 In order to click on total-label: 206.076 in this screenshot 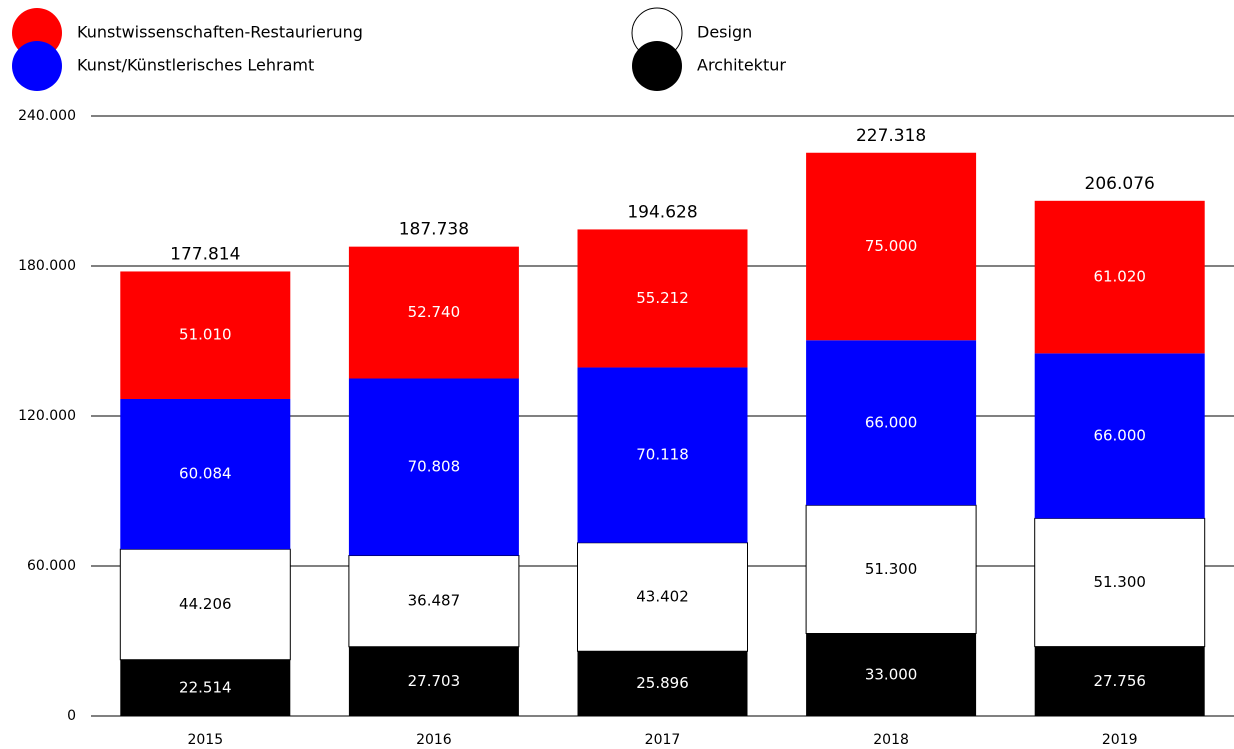, I will do `click(1120, 184)`.